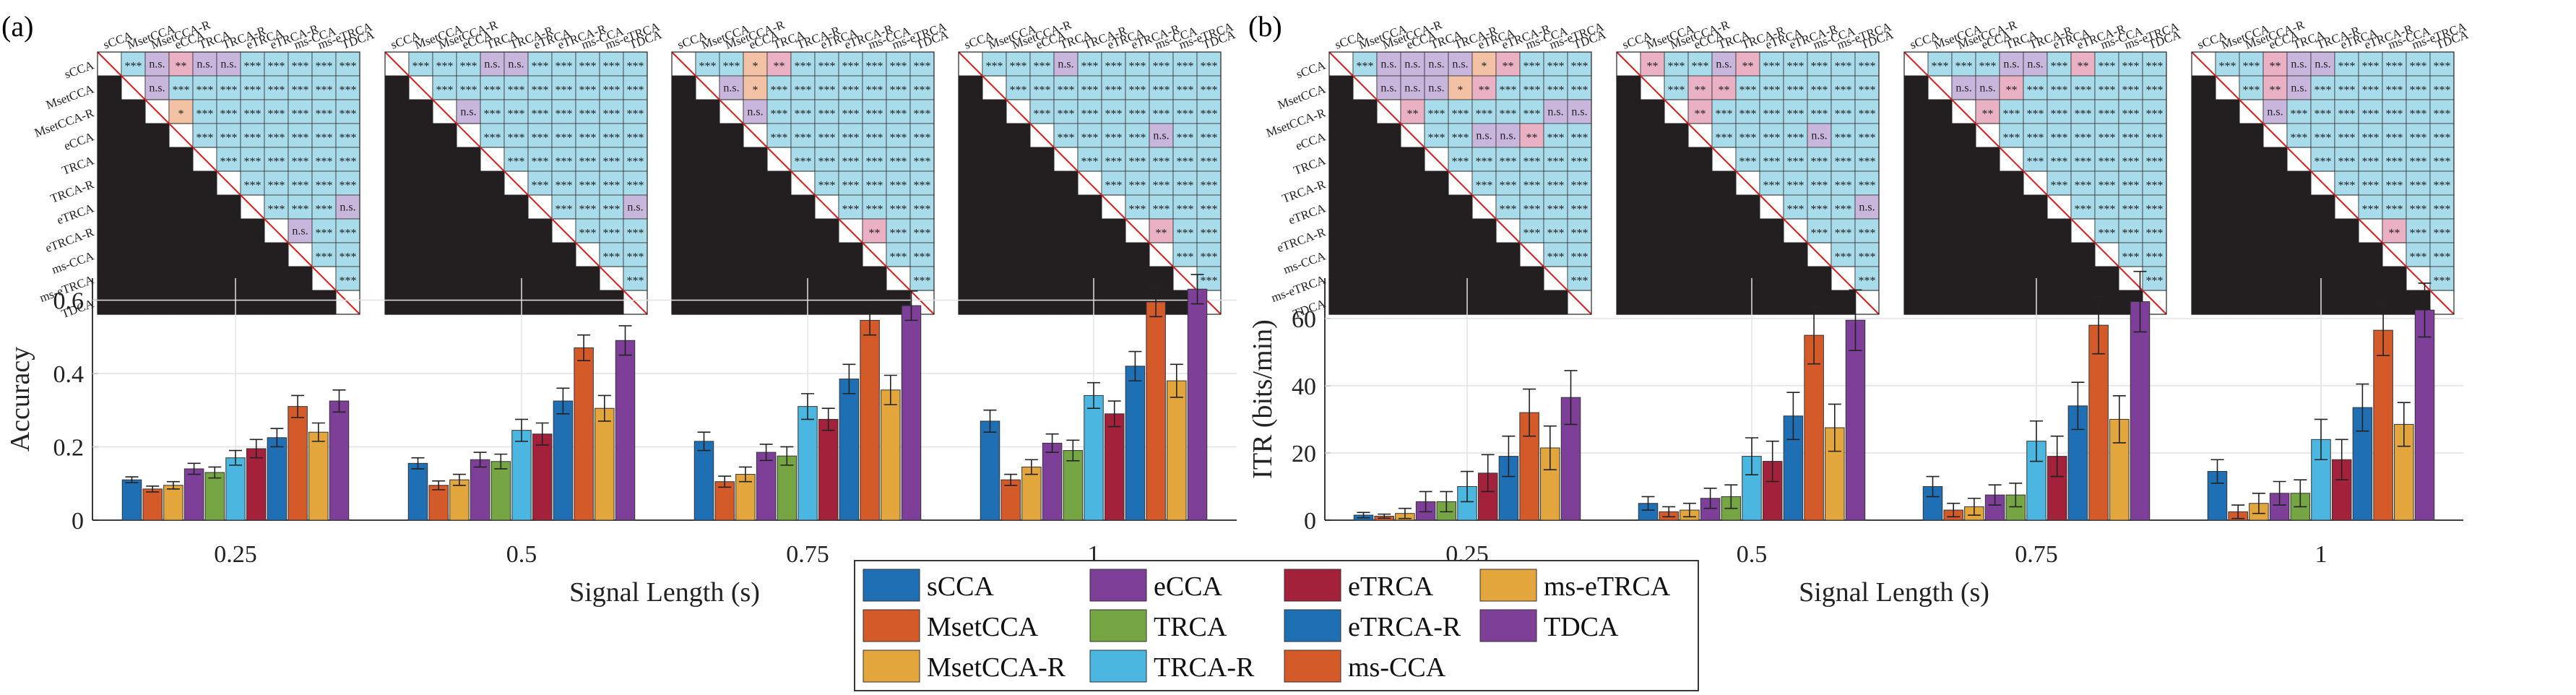 The width and height of the screenshot is (2576, 695). Describe the element at coordinates (788, 488) in the screenshot. I see `bar-TRCA-0.75` at that location.